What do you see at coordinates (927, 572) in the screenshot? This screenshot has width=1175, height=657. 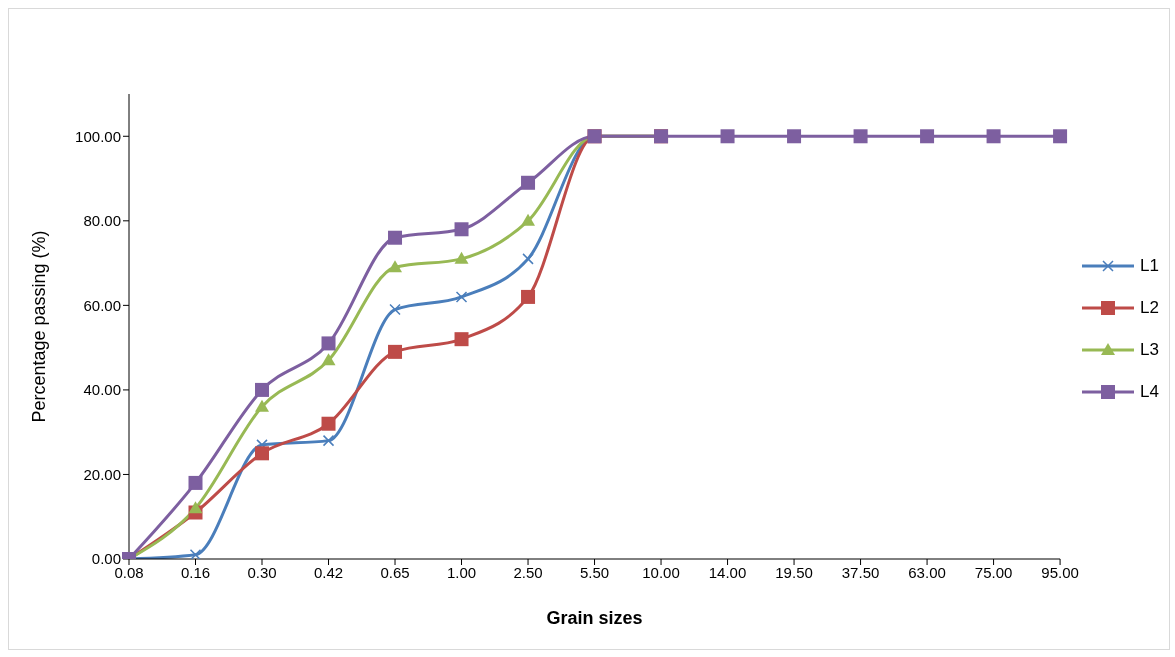 I see `x-tick-label: 63.00` at bounding box center [927, 572].